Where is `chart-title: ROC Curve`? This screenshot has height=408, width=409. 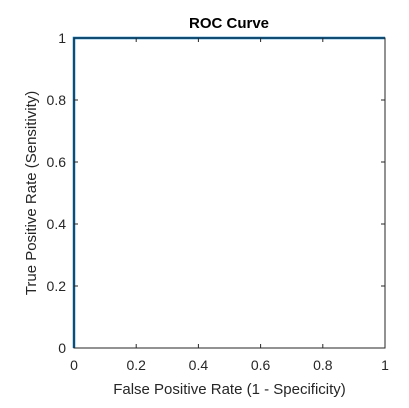 chart-title: ROC Curve is located at coordinates (229, 23).